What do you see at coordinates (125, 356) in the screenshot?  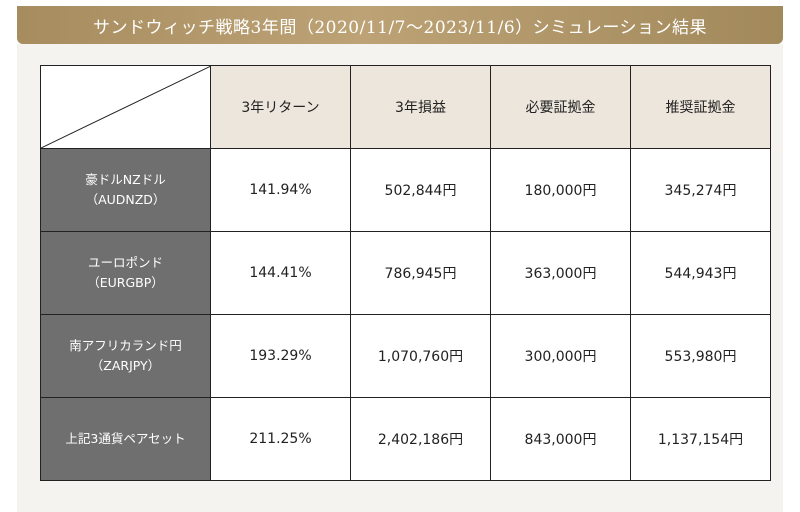 I see `row-header: 南アフリカランド円 （ZARJPY）` at bounding box center [125, 356].